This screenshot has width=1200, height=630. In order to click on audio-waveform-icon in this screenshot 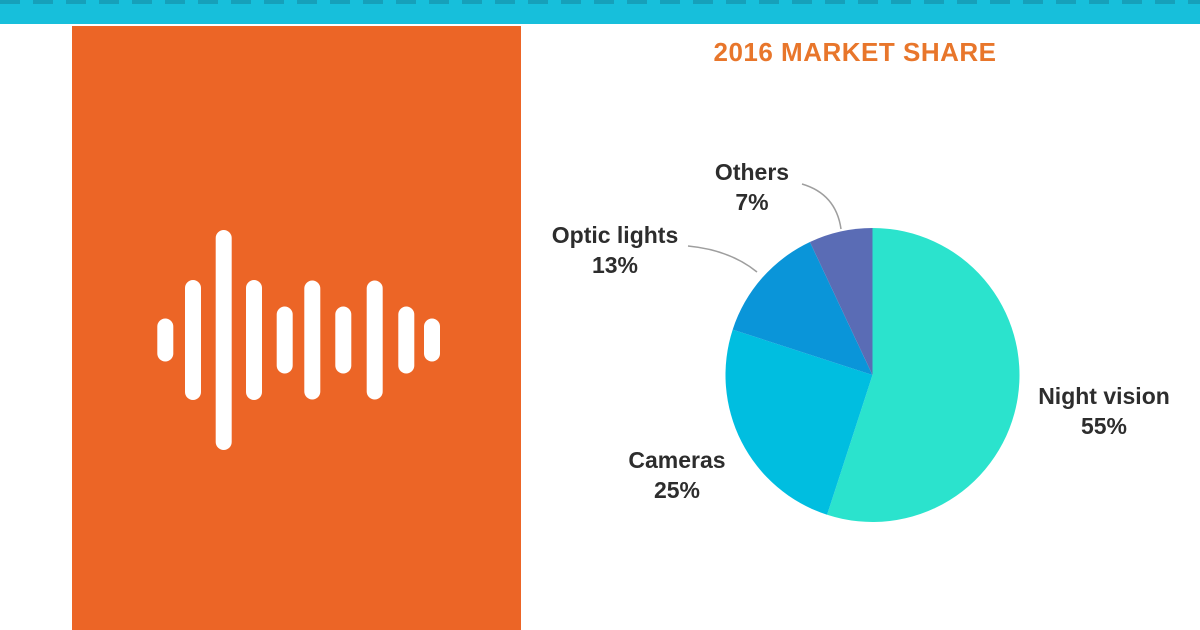, I will do `click(298, 340)`.